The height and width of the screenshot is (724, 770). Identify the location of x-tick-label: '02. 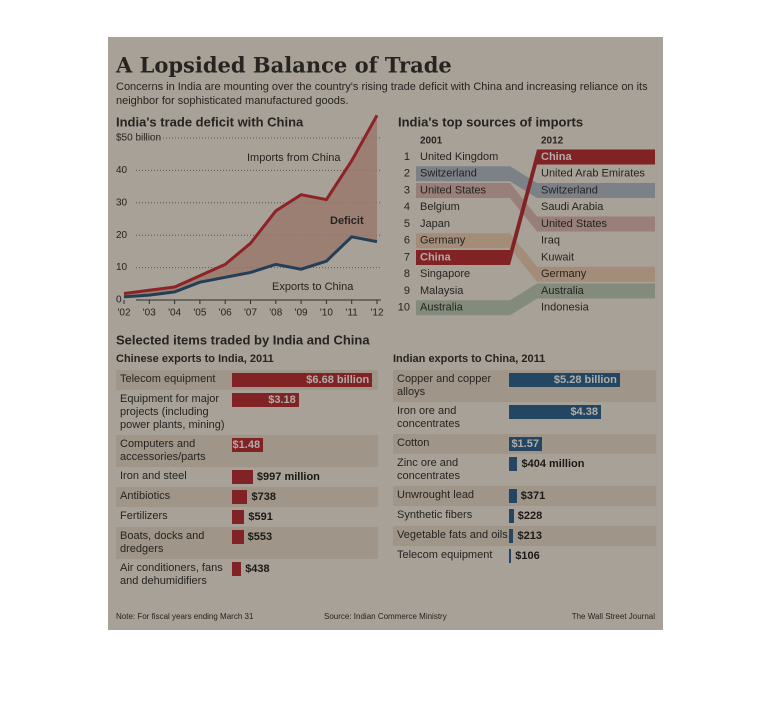
(123, 313).